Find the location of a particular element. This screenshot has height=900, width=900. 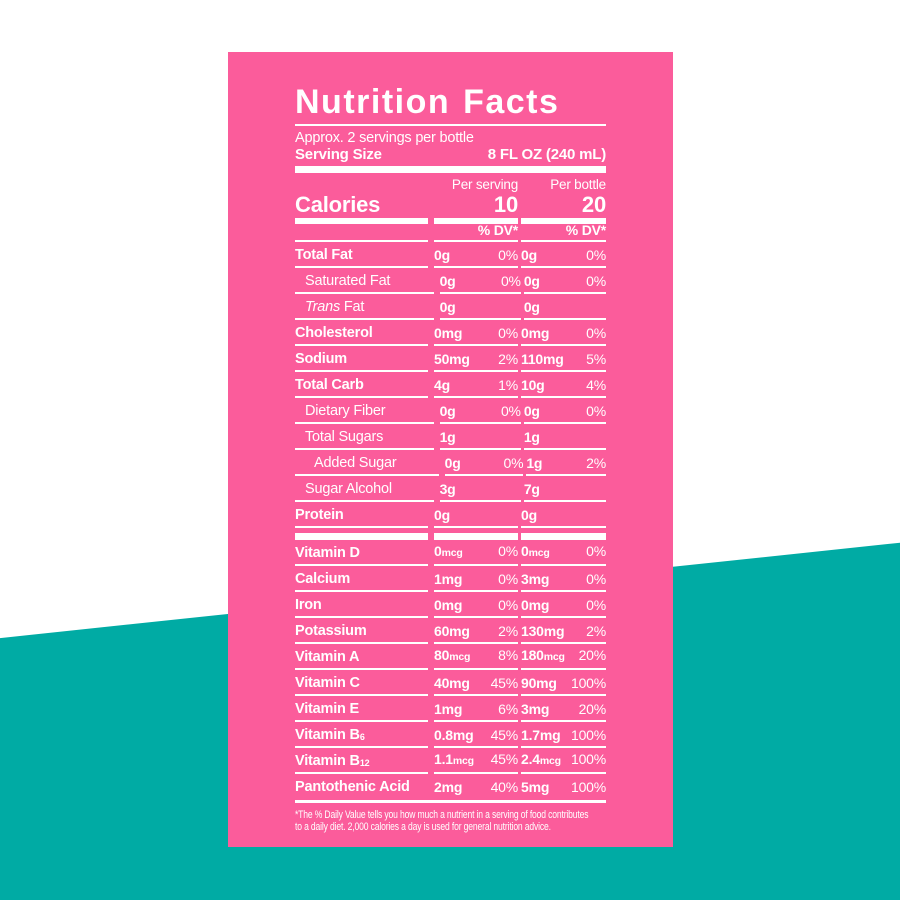

nutrient-row: Total Sugars 1g 1g is located at coordinates (450, 437).